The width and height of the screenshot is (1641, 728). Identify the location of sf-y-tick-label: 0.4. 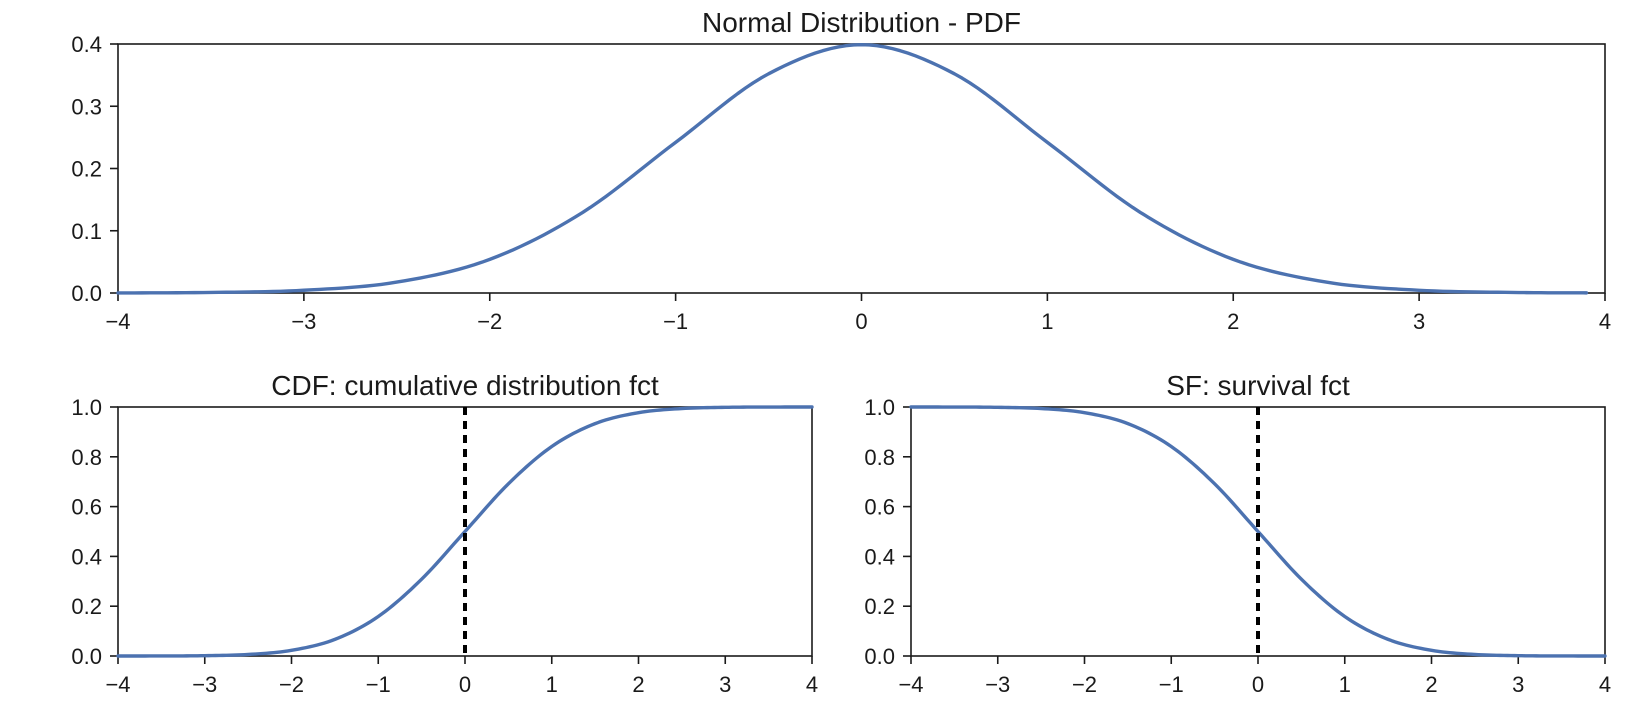
(879, 556).